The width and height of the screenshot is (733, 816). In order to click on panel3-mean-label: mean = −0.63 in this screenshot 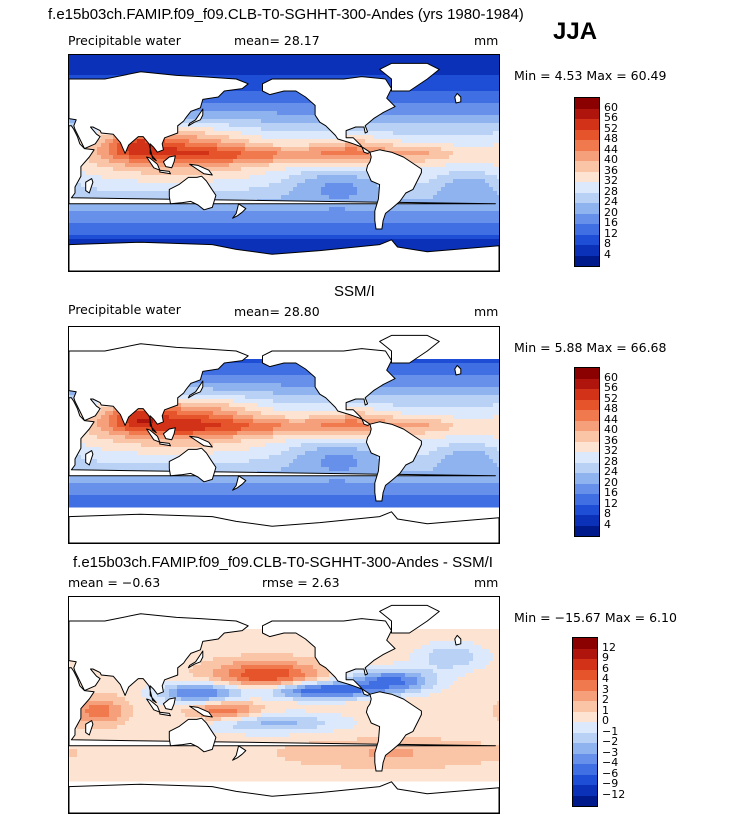, I will do `click(114, 582)`.